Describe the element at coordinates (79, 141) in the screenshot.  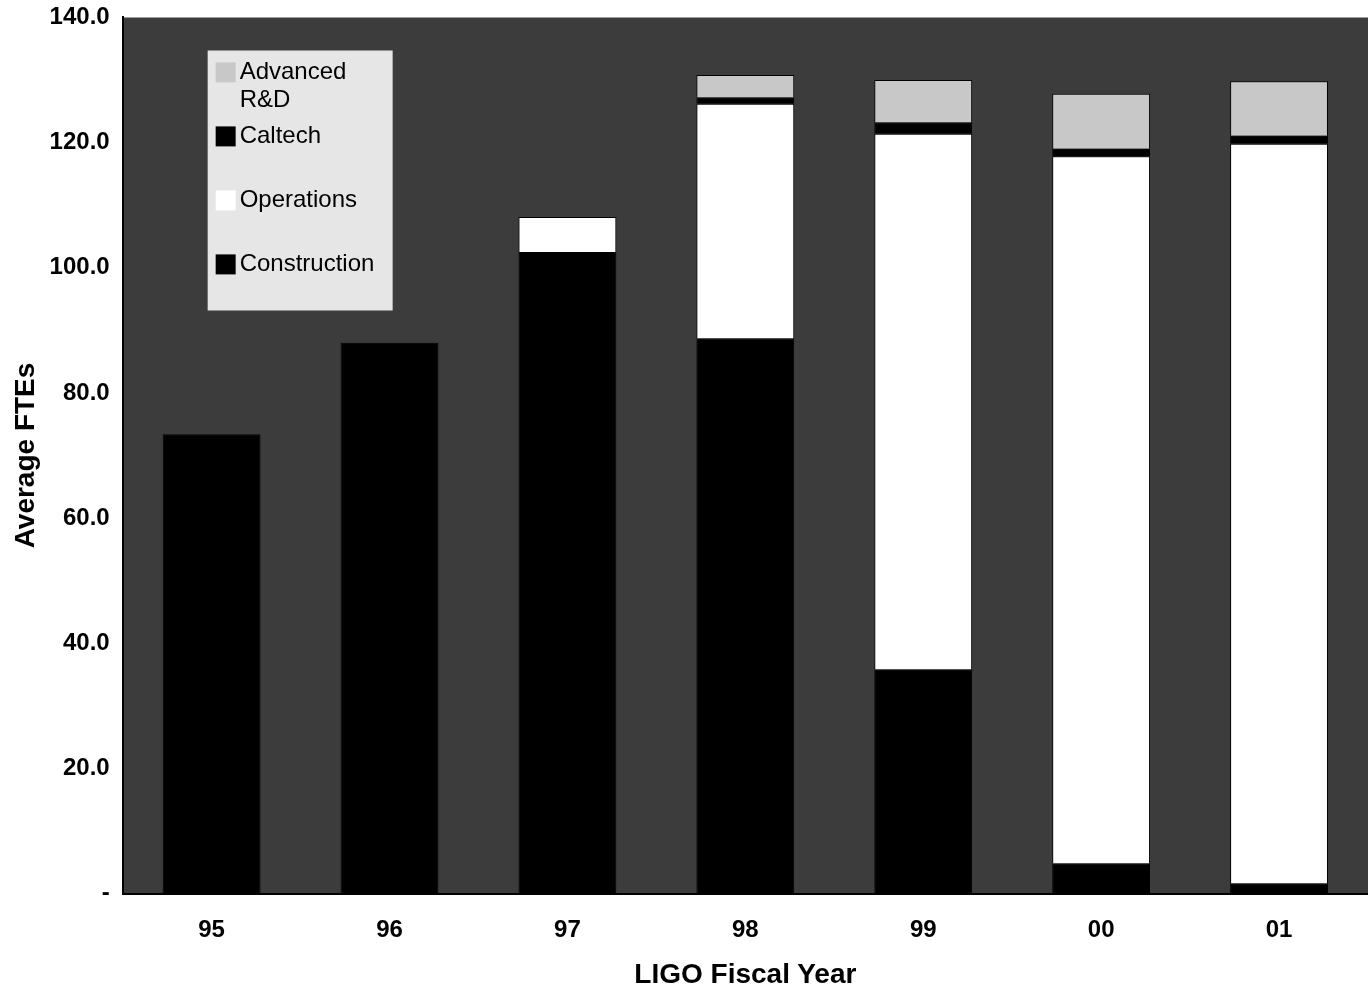
I see `y-tick-label: 120.0` at that location.